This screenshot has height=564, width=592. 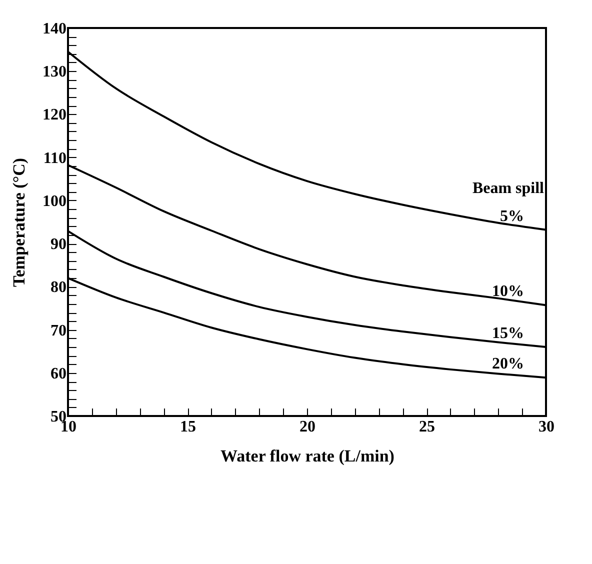 I want to click on x-axis-title: Water flow rate (L/min), so click(x=307, y=456).